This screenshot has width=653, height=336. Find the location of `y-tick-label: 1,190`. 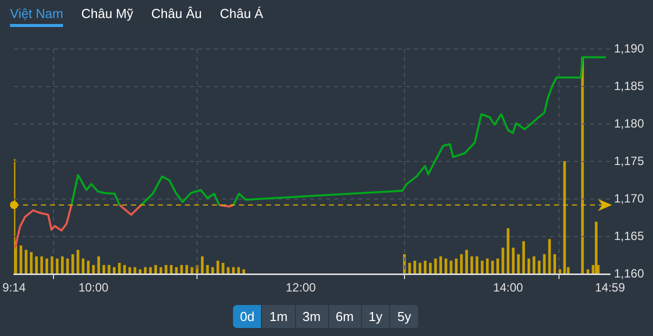

y-tick-label: 1,190 is located at coordinates (629, 48).